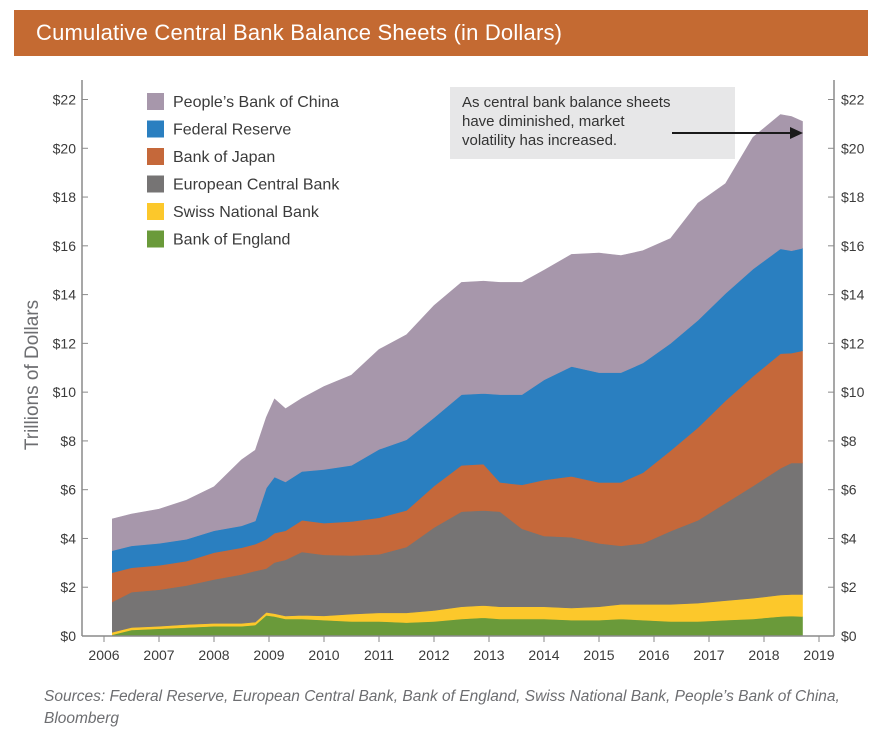  I want to click on legend-label: Swiss National Bank, so click(246, 212).